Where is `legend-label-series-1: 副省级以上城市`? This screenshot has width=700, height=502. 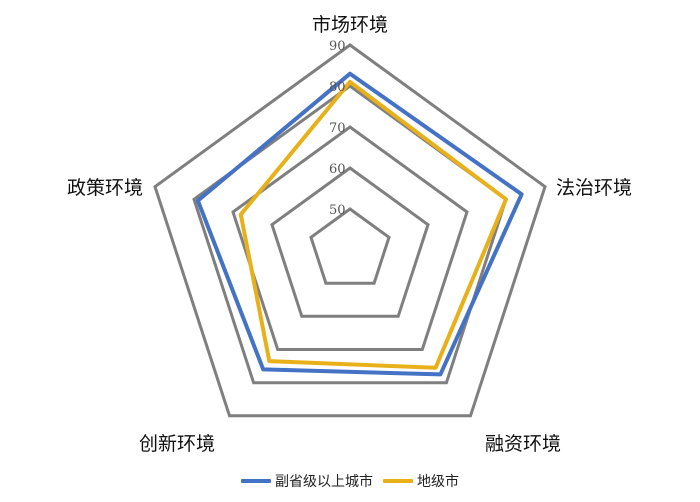
legend-label-series-1: 副省级以上城市 is located at coordinates (324, 482).